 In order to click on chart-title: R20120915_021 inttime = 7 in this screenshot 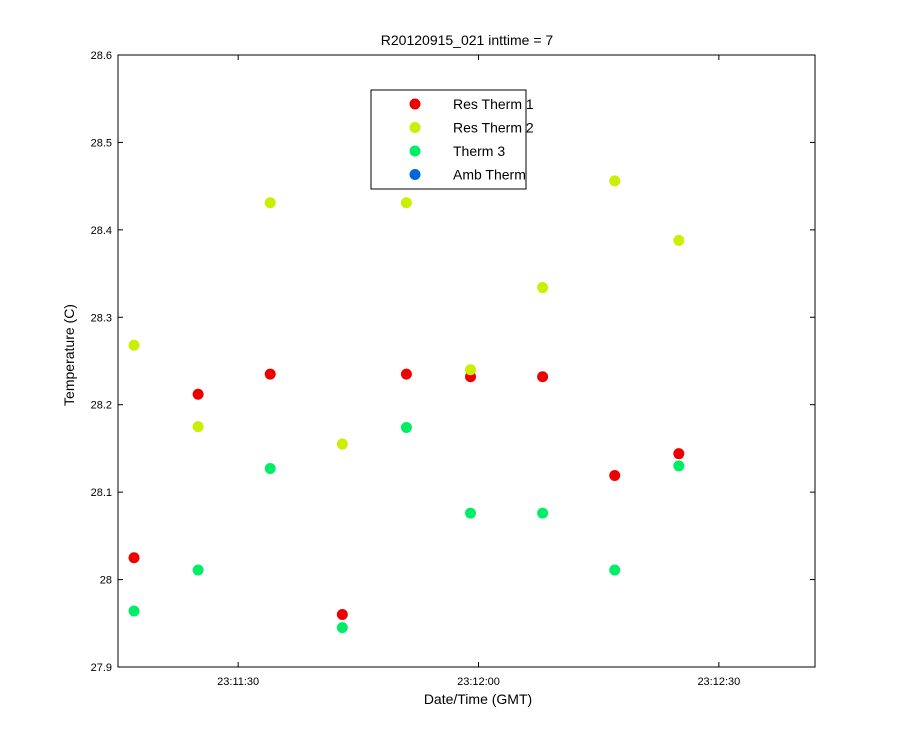, I will do `click(467, 40)`.